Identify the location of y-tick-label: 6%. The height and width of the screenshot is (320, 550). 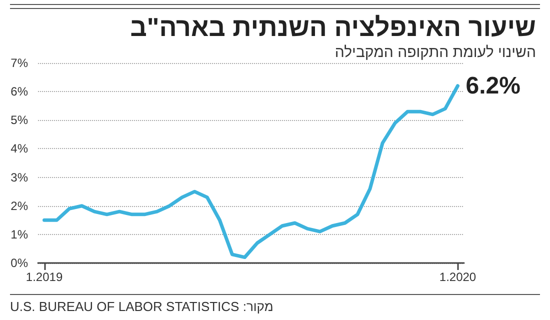
(19, 91).